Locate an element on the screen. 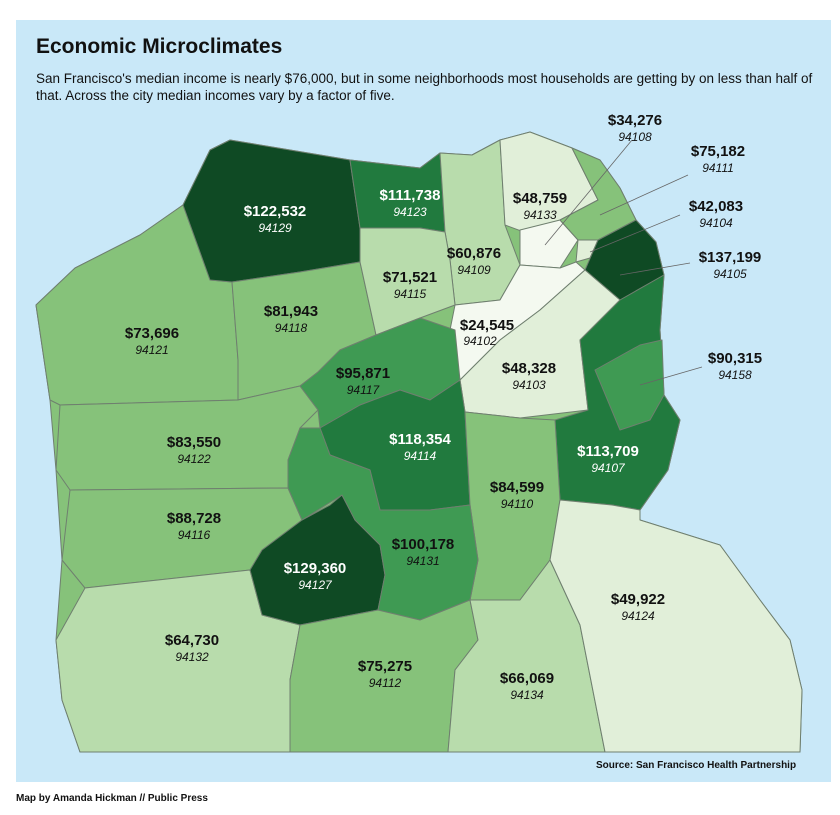  label-94103: $48,328 94103 is located at coordinates (529, 376).